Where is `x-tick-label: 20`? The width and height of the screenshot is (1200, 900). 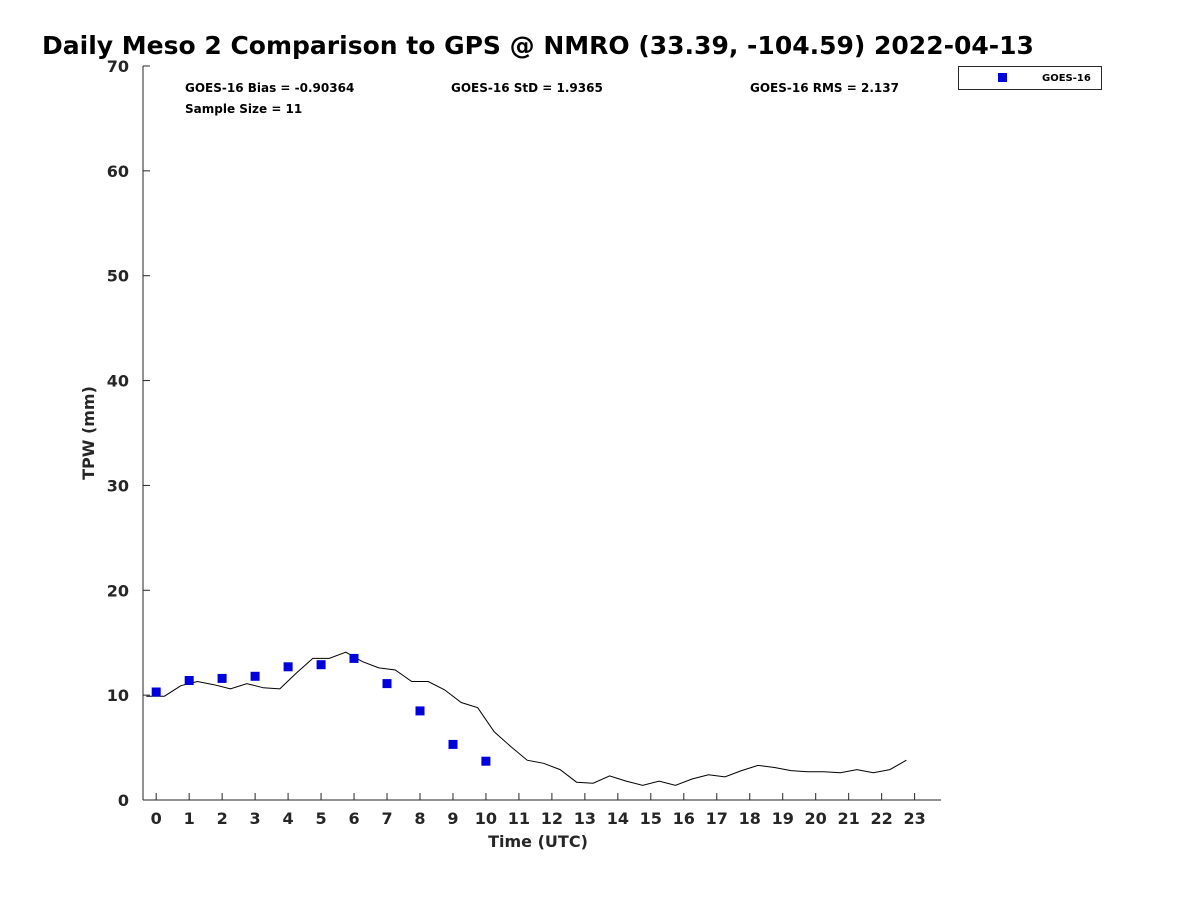
x-tick-label: 20 is located at coordinates (816, 818).